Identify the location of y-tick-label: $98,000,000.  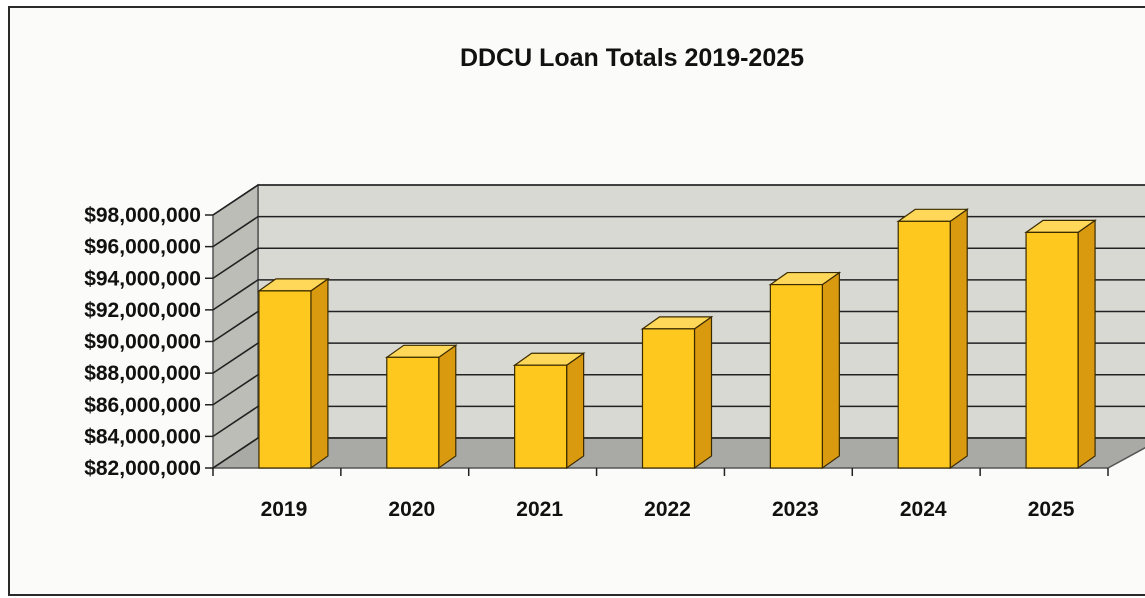
(142, 215).